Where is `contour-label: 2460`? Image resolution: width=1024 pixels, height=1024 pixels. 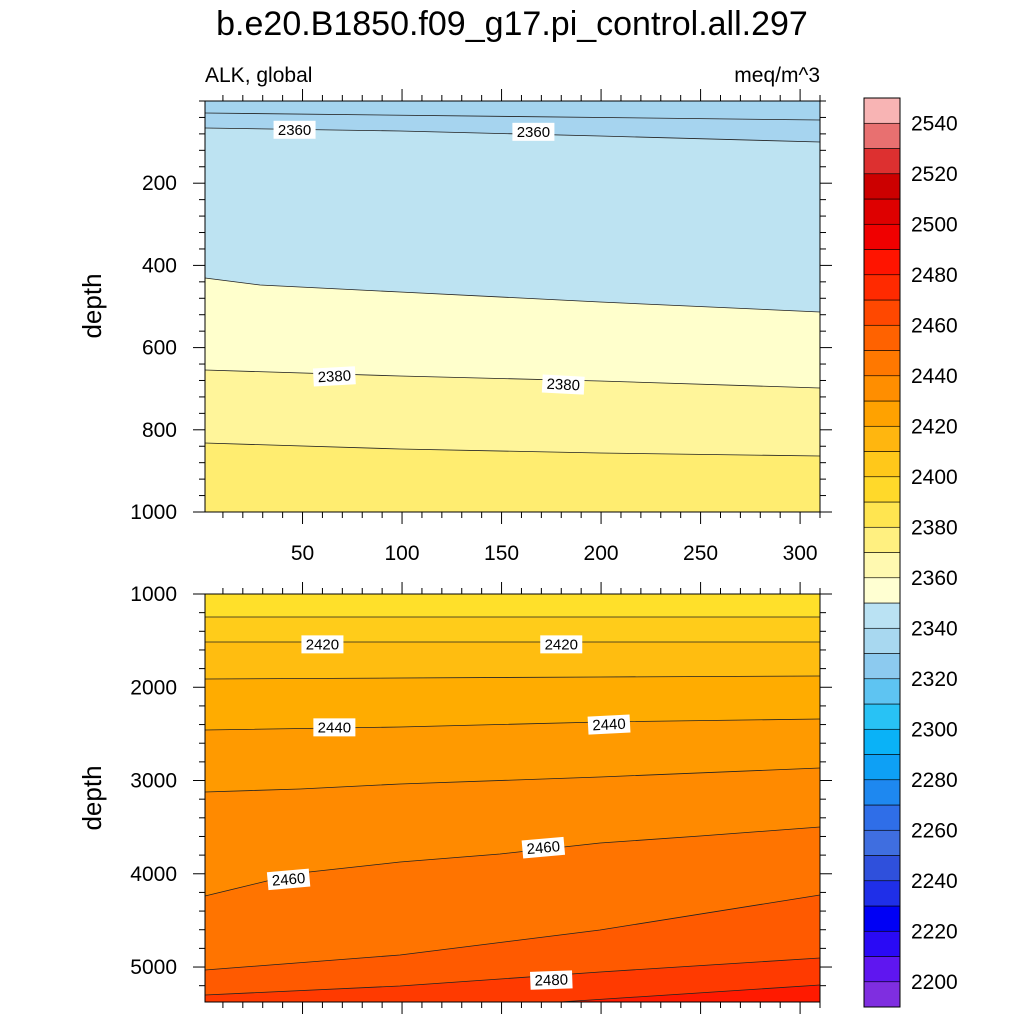
contour-label: 2460 is located at coordinates (543, 847).